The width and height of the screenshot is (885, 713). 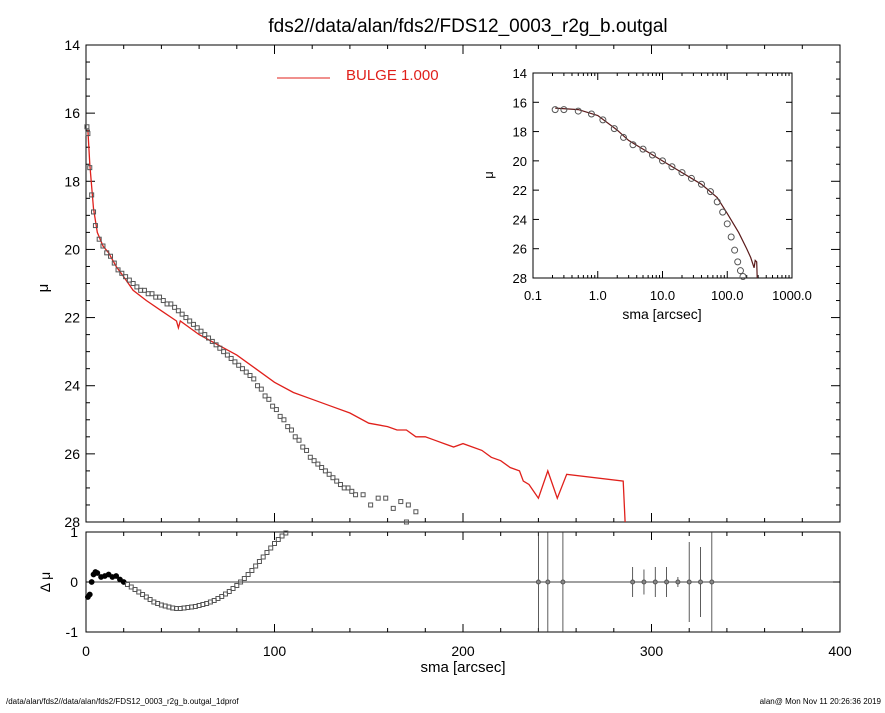 I want to click on y-tick-label: 16, so click(x=72, y=113).